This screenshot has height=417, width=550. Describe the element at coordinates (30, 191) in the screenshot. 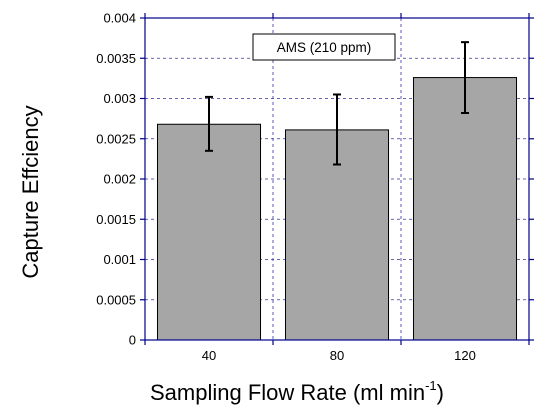

I see `y-axis-title: Capture Effciency` at that location.